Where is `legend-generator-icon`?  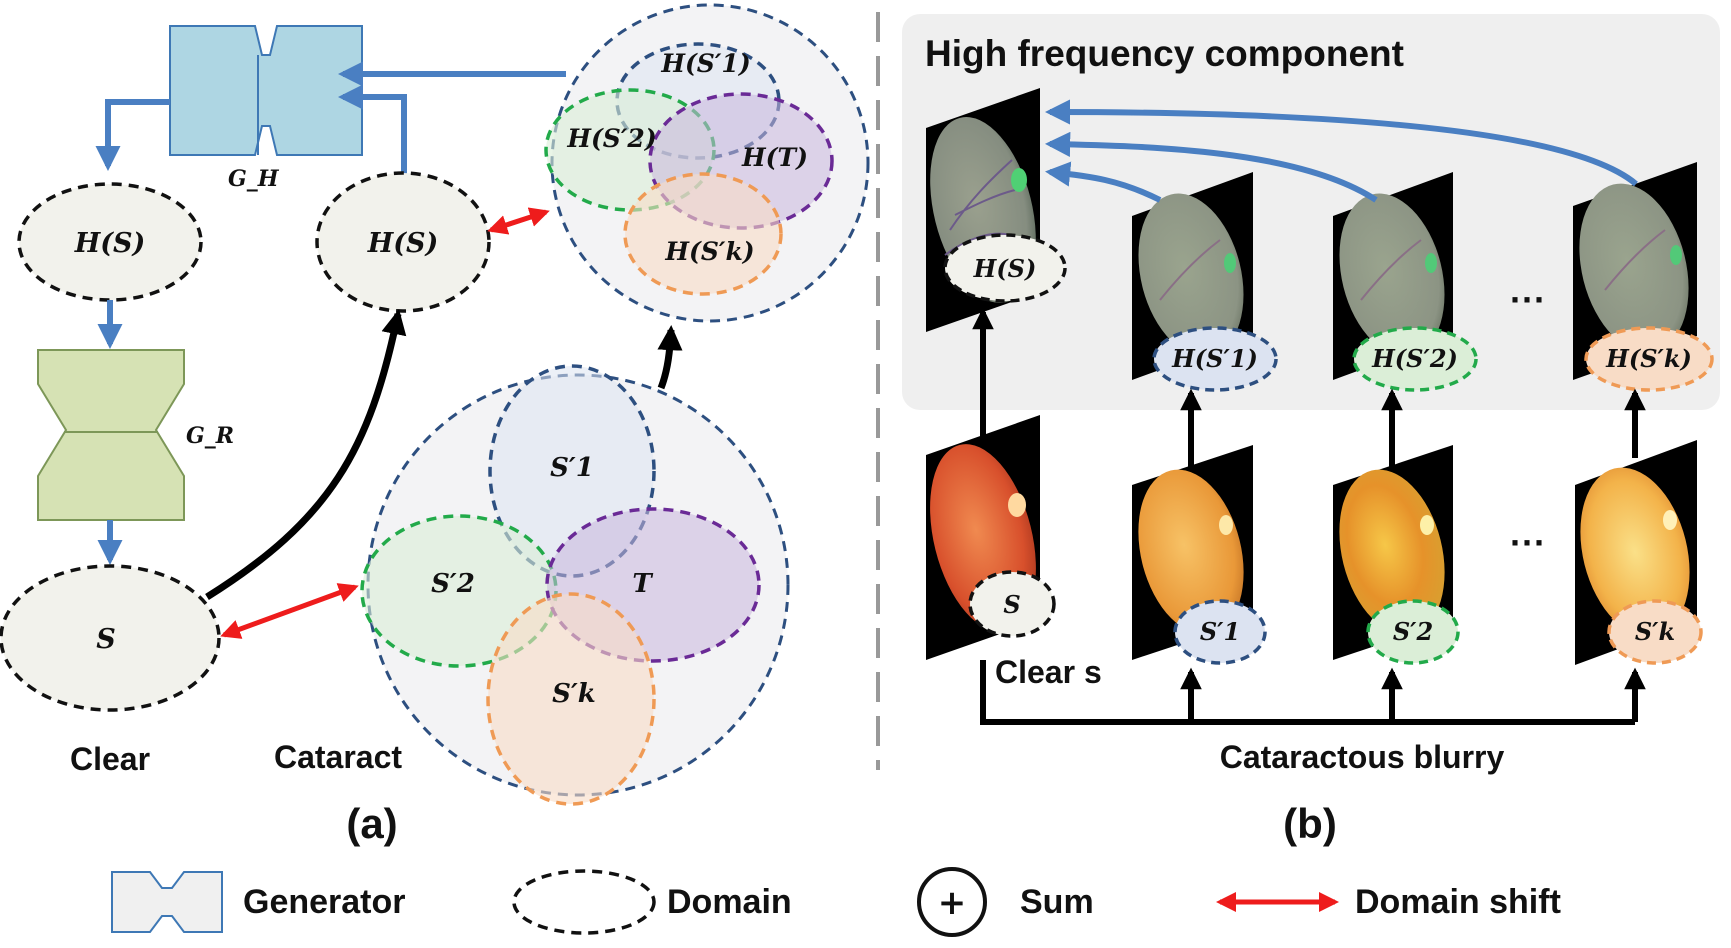
legend-generator-icon is located at coordinates (167, 902).